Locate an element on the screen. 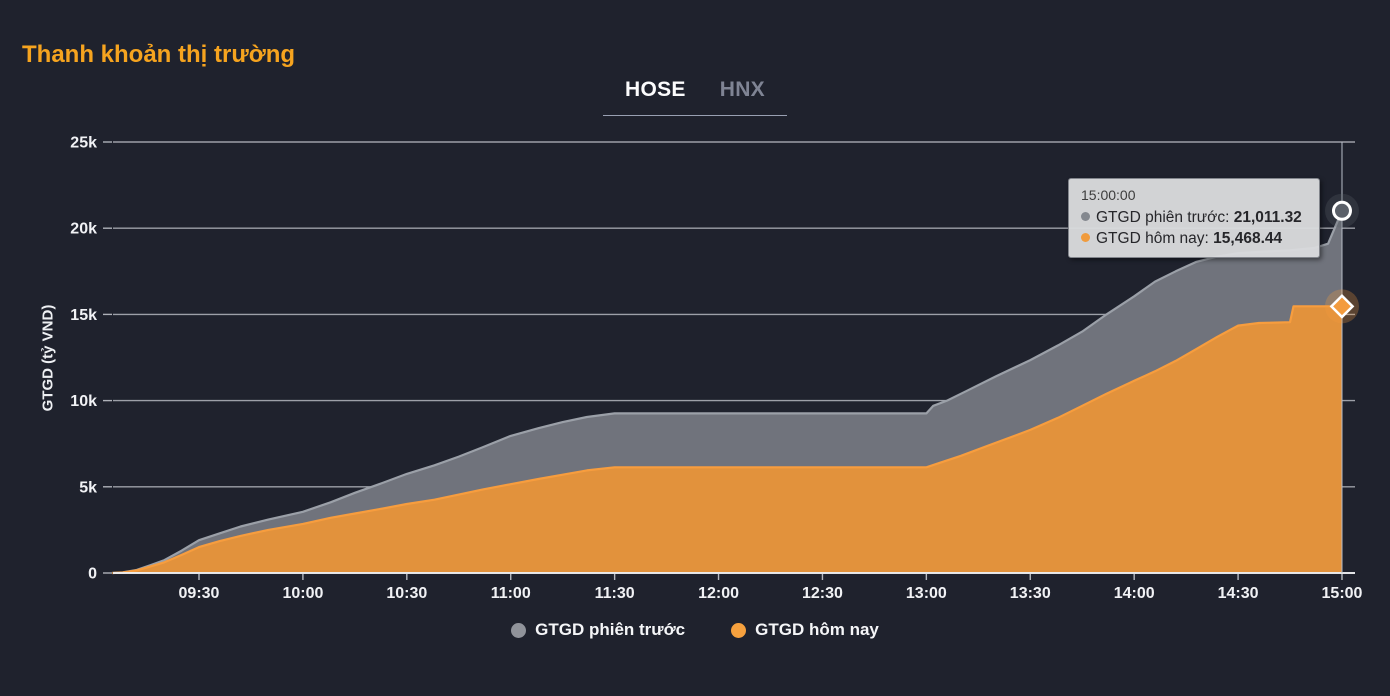  tab-hnx: HNX is located at coordinates (742, 89).